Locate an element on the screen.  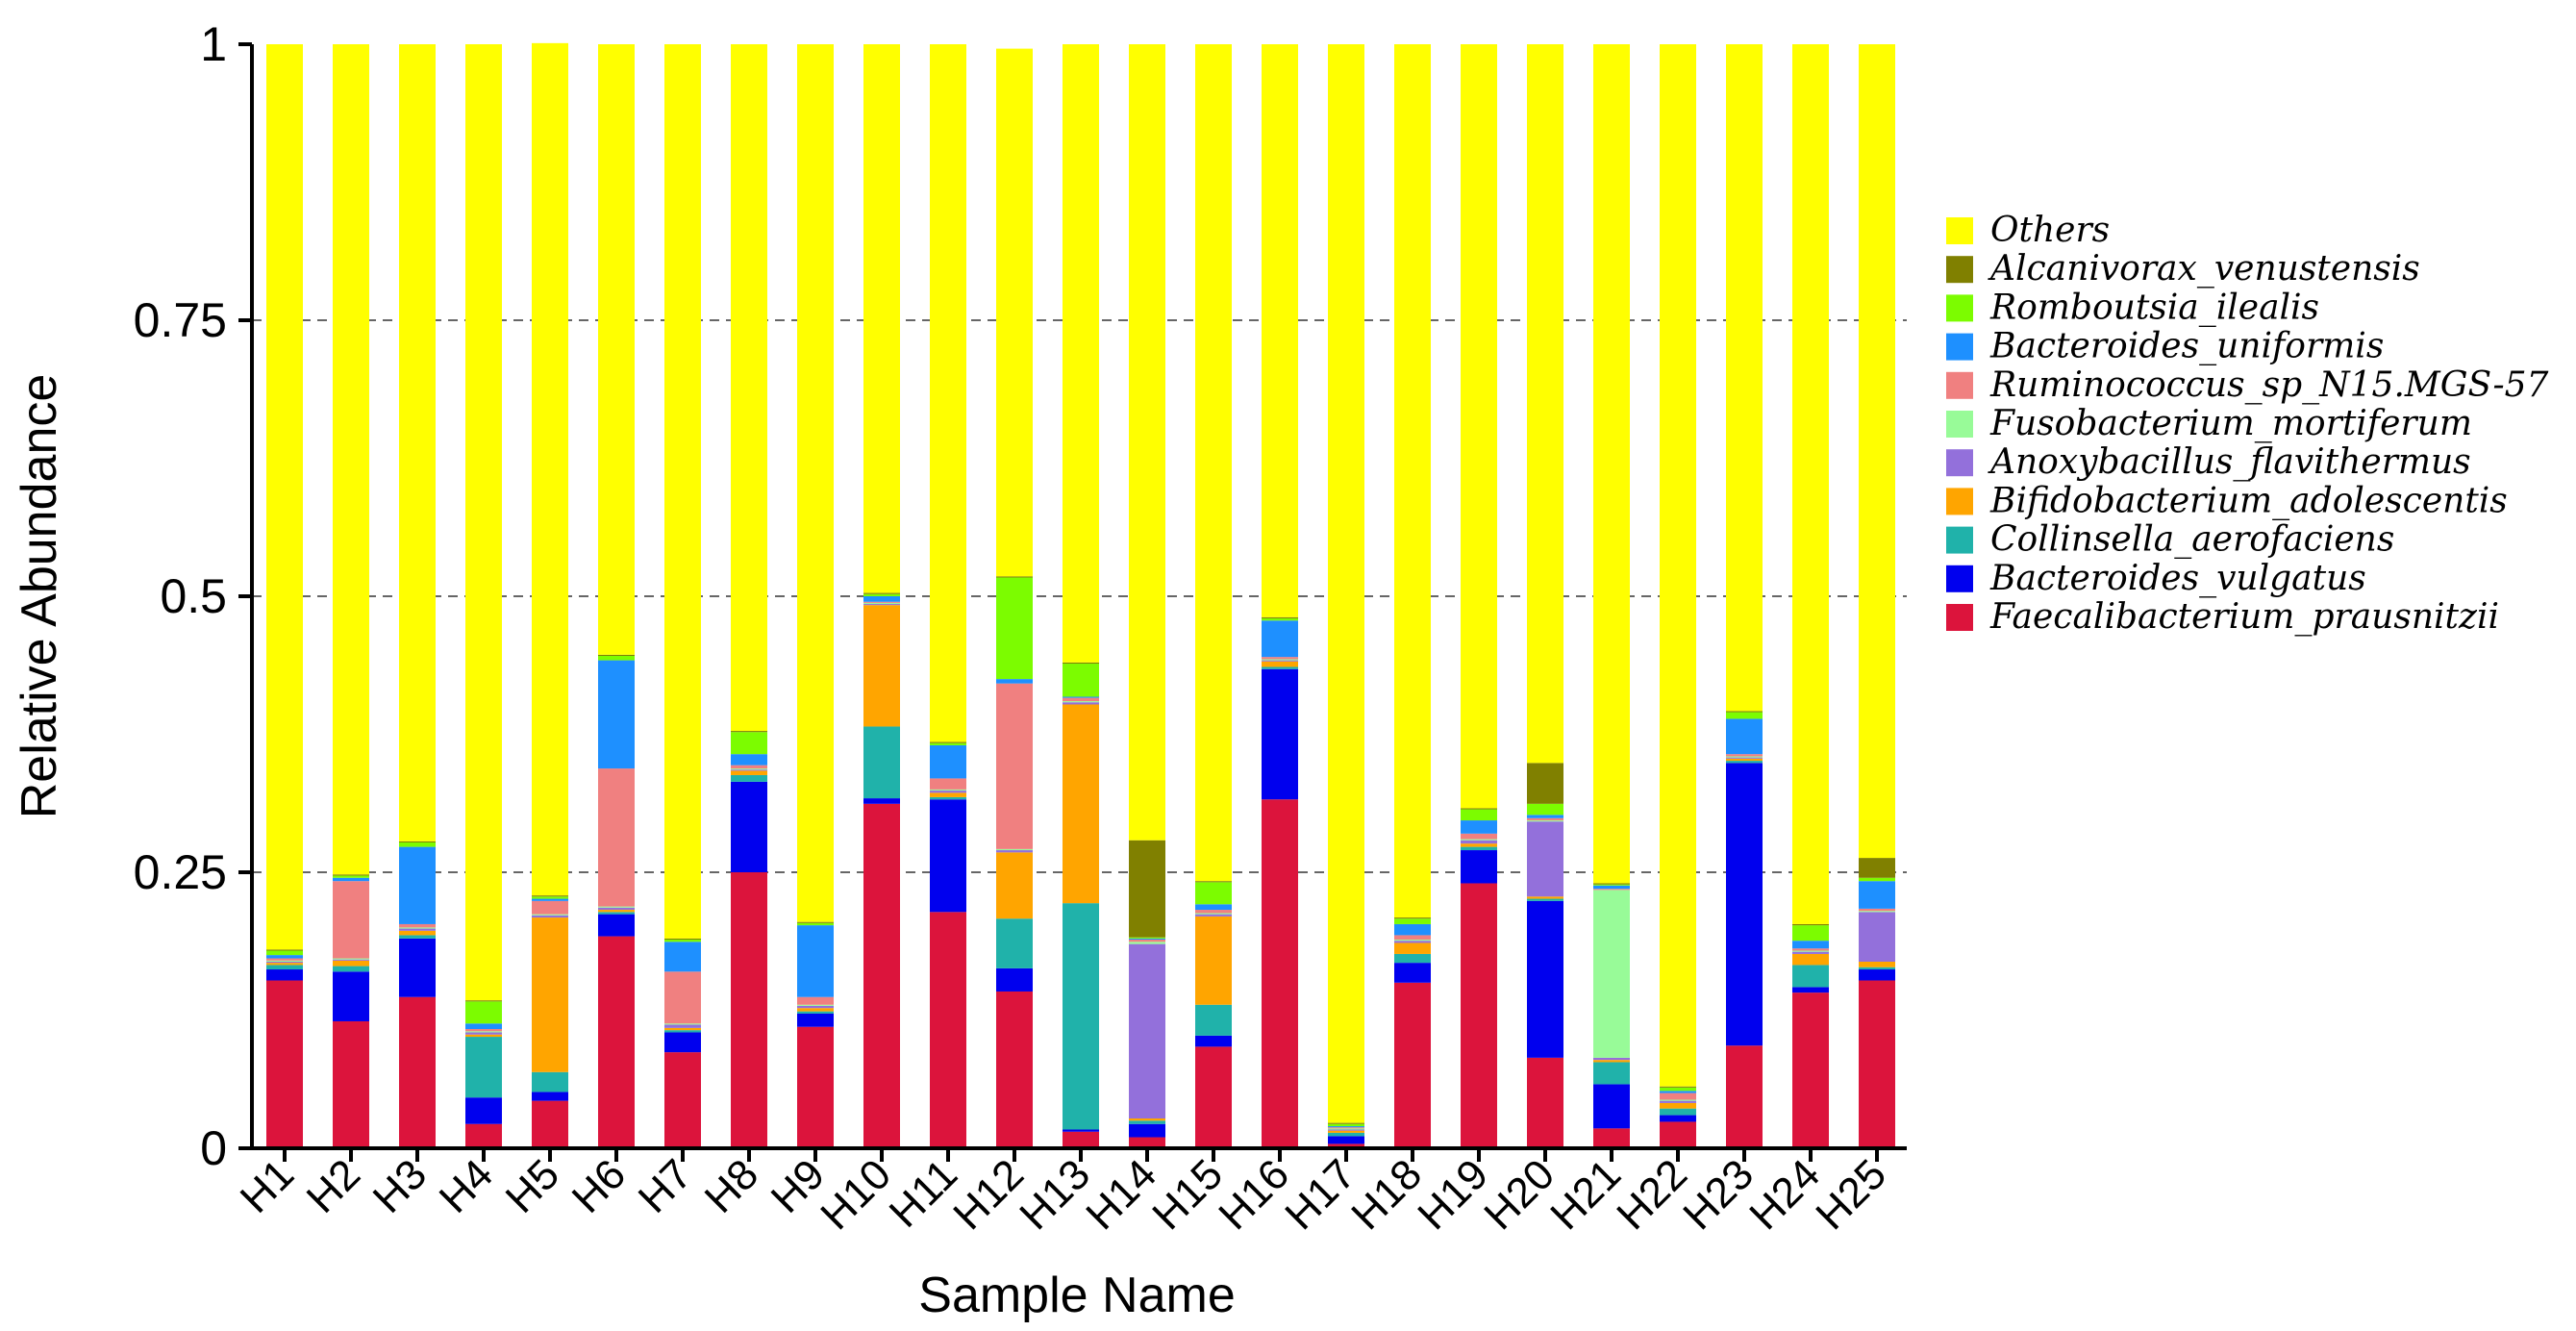
legend-item: Bacteroides_vulgatus is located at coordinates (2156, 578).